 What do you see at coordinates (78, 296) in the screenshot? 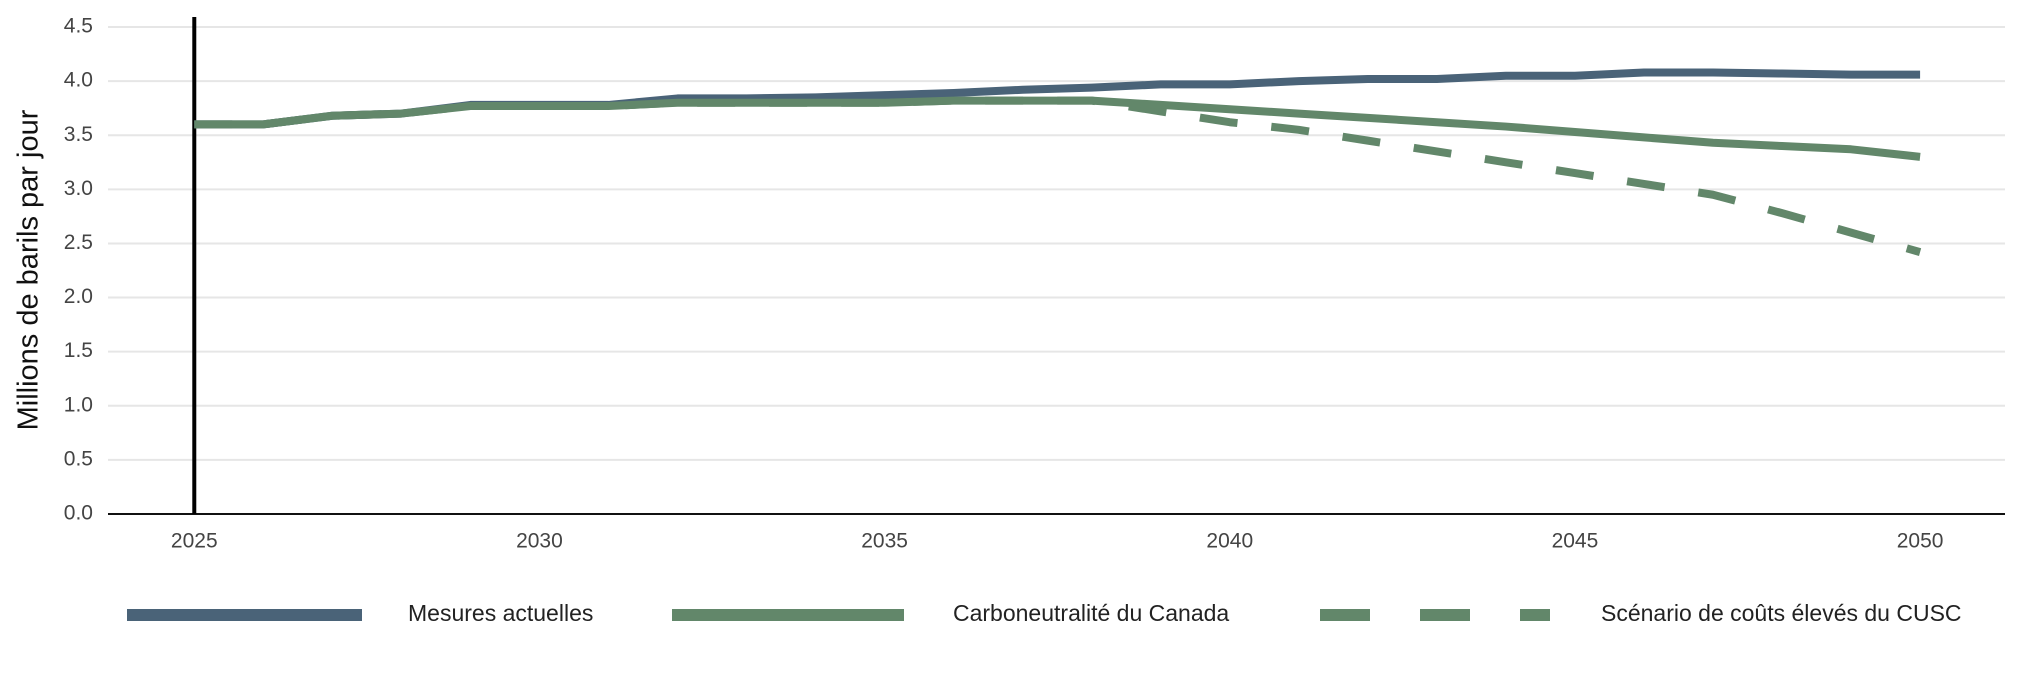
I see `y-tick-label: 2.0` at bounding box center [78, 296].